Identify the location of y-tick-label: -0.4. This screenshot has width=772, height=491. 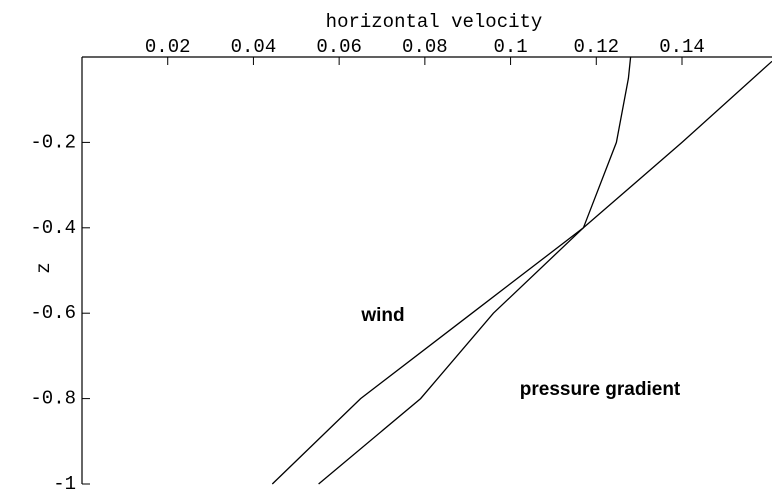
(53, 228).